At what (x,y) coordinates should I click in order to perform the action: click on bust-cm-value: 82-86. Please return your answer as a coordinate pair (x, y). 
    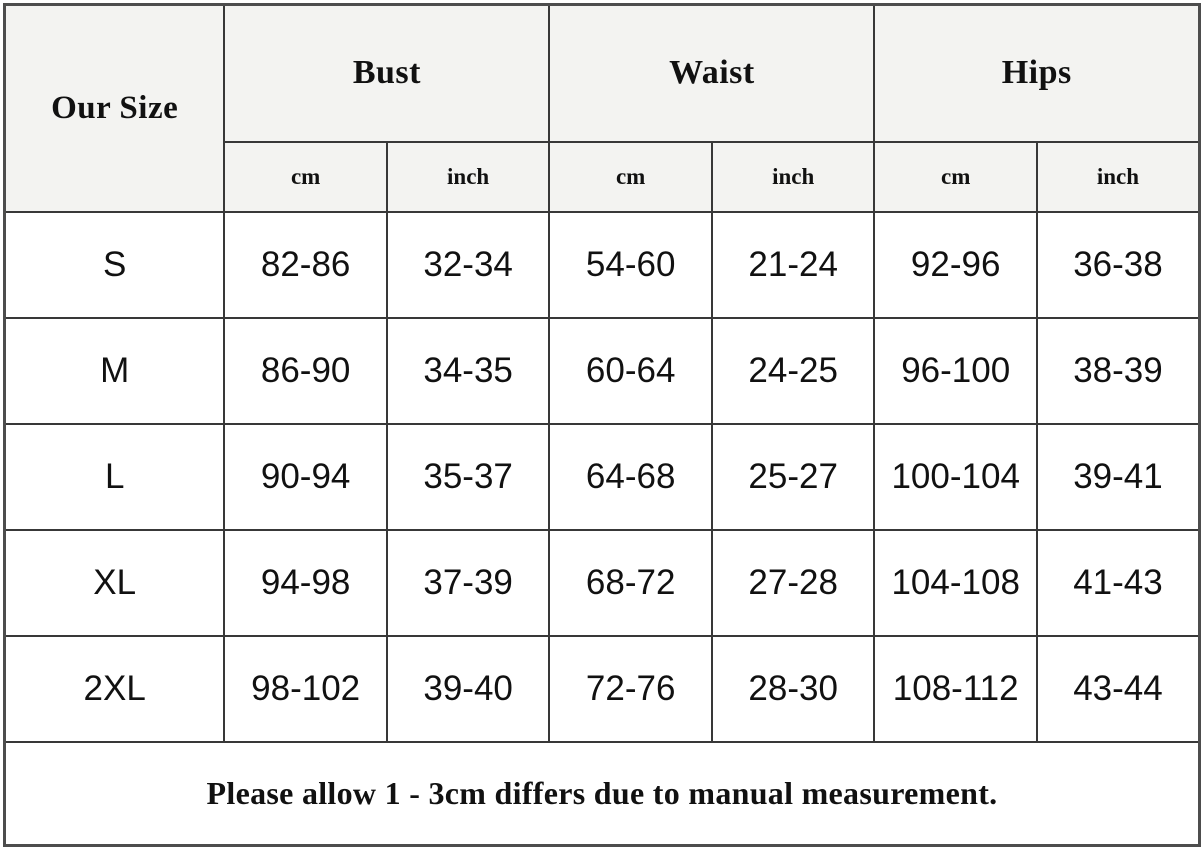
    Looking at the image, I should click on (305, 264).